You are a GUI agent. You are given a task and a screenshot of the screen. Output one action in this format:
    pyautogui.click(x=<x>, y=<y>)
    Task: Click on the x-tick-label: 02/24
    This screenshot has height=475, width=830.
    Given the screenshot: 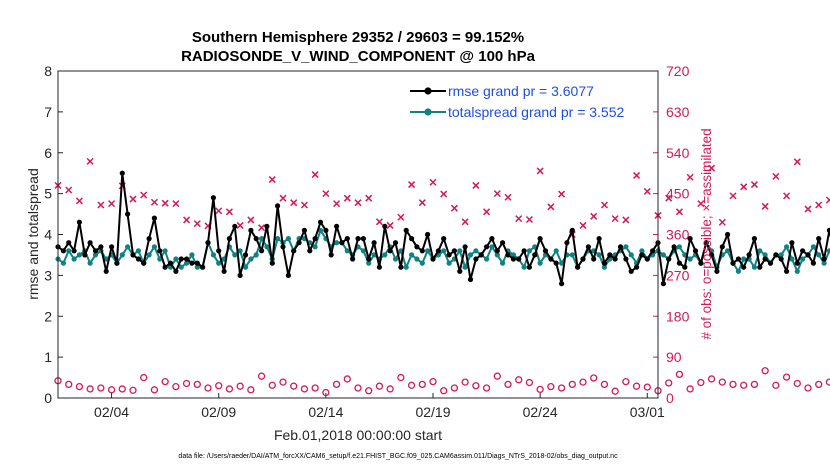 What is the action you would take?
    pyautogui.click(x=540, y=412)
    